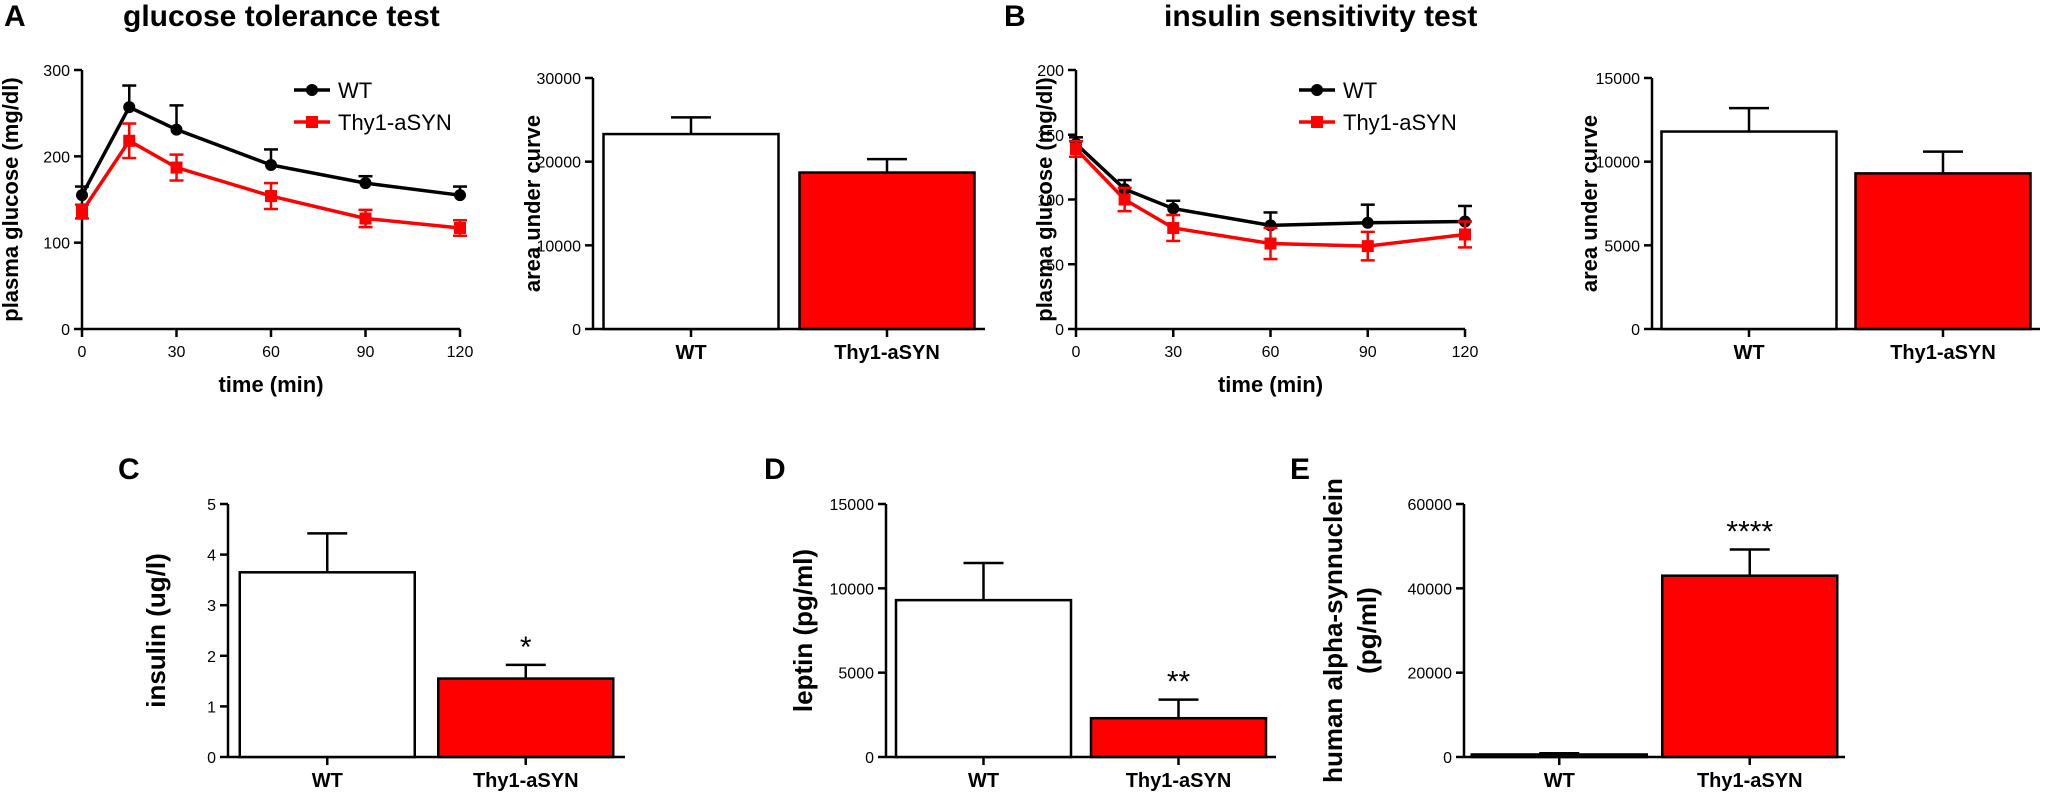  I want to click on c-bar-y-tick-label-2: 2, so click(211, 657).